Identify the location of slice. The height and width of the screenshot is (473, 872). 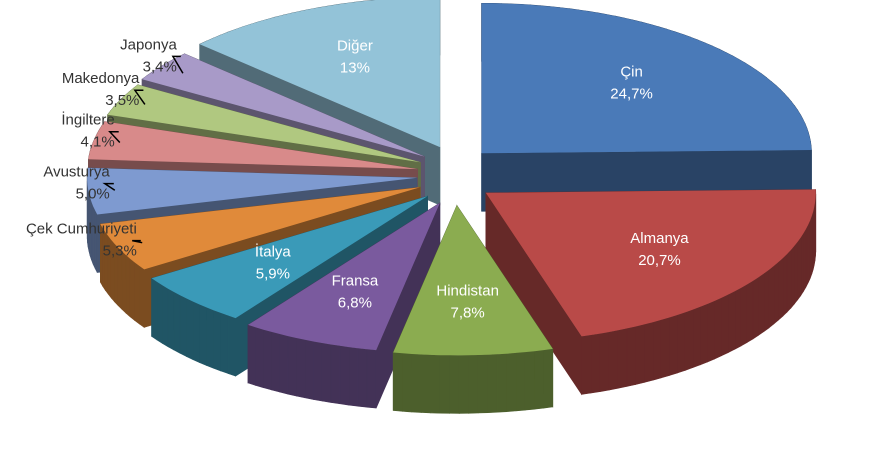
(647, 78).